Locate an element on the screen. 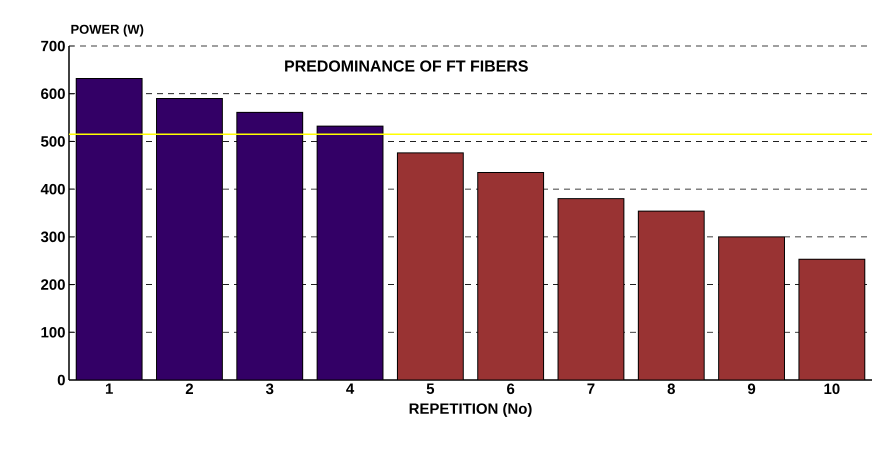 The width and height of the screenshot is (872, 459). y-tick-label: 200 is located at coordinates (53, 284).